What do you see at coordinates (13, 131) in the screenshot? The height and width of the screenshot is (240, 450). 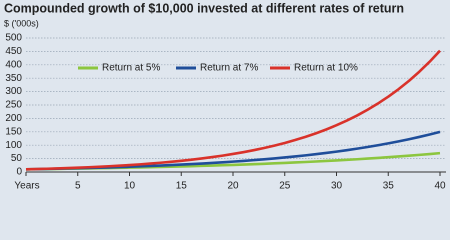 I see `y-tick-label: 150` at bounding box center [13, 131].